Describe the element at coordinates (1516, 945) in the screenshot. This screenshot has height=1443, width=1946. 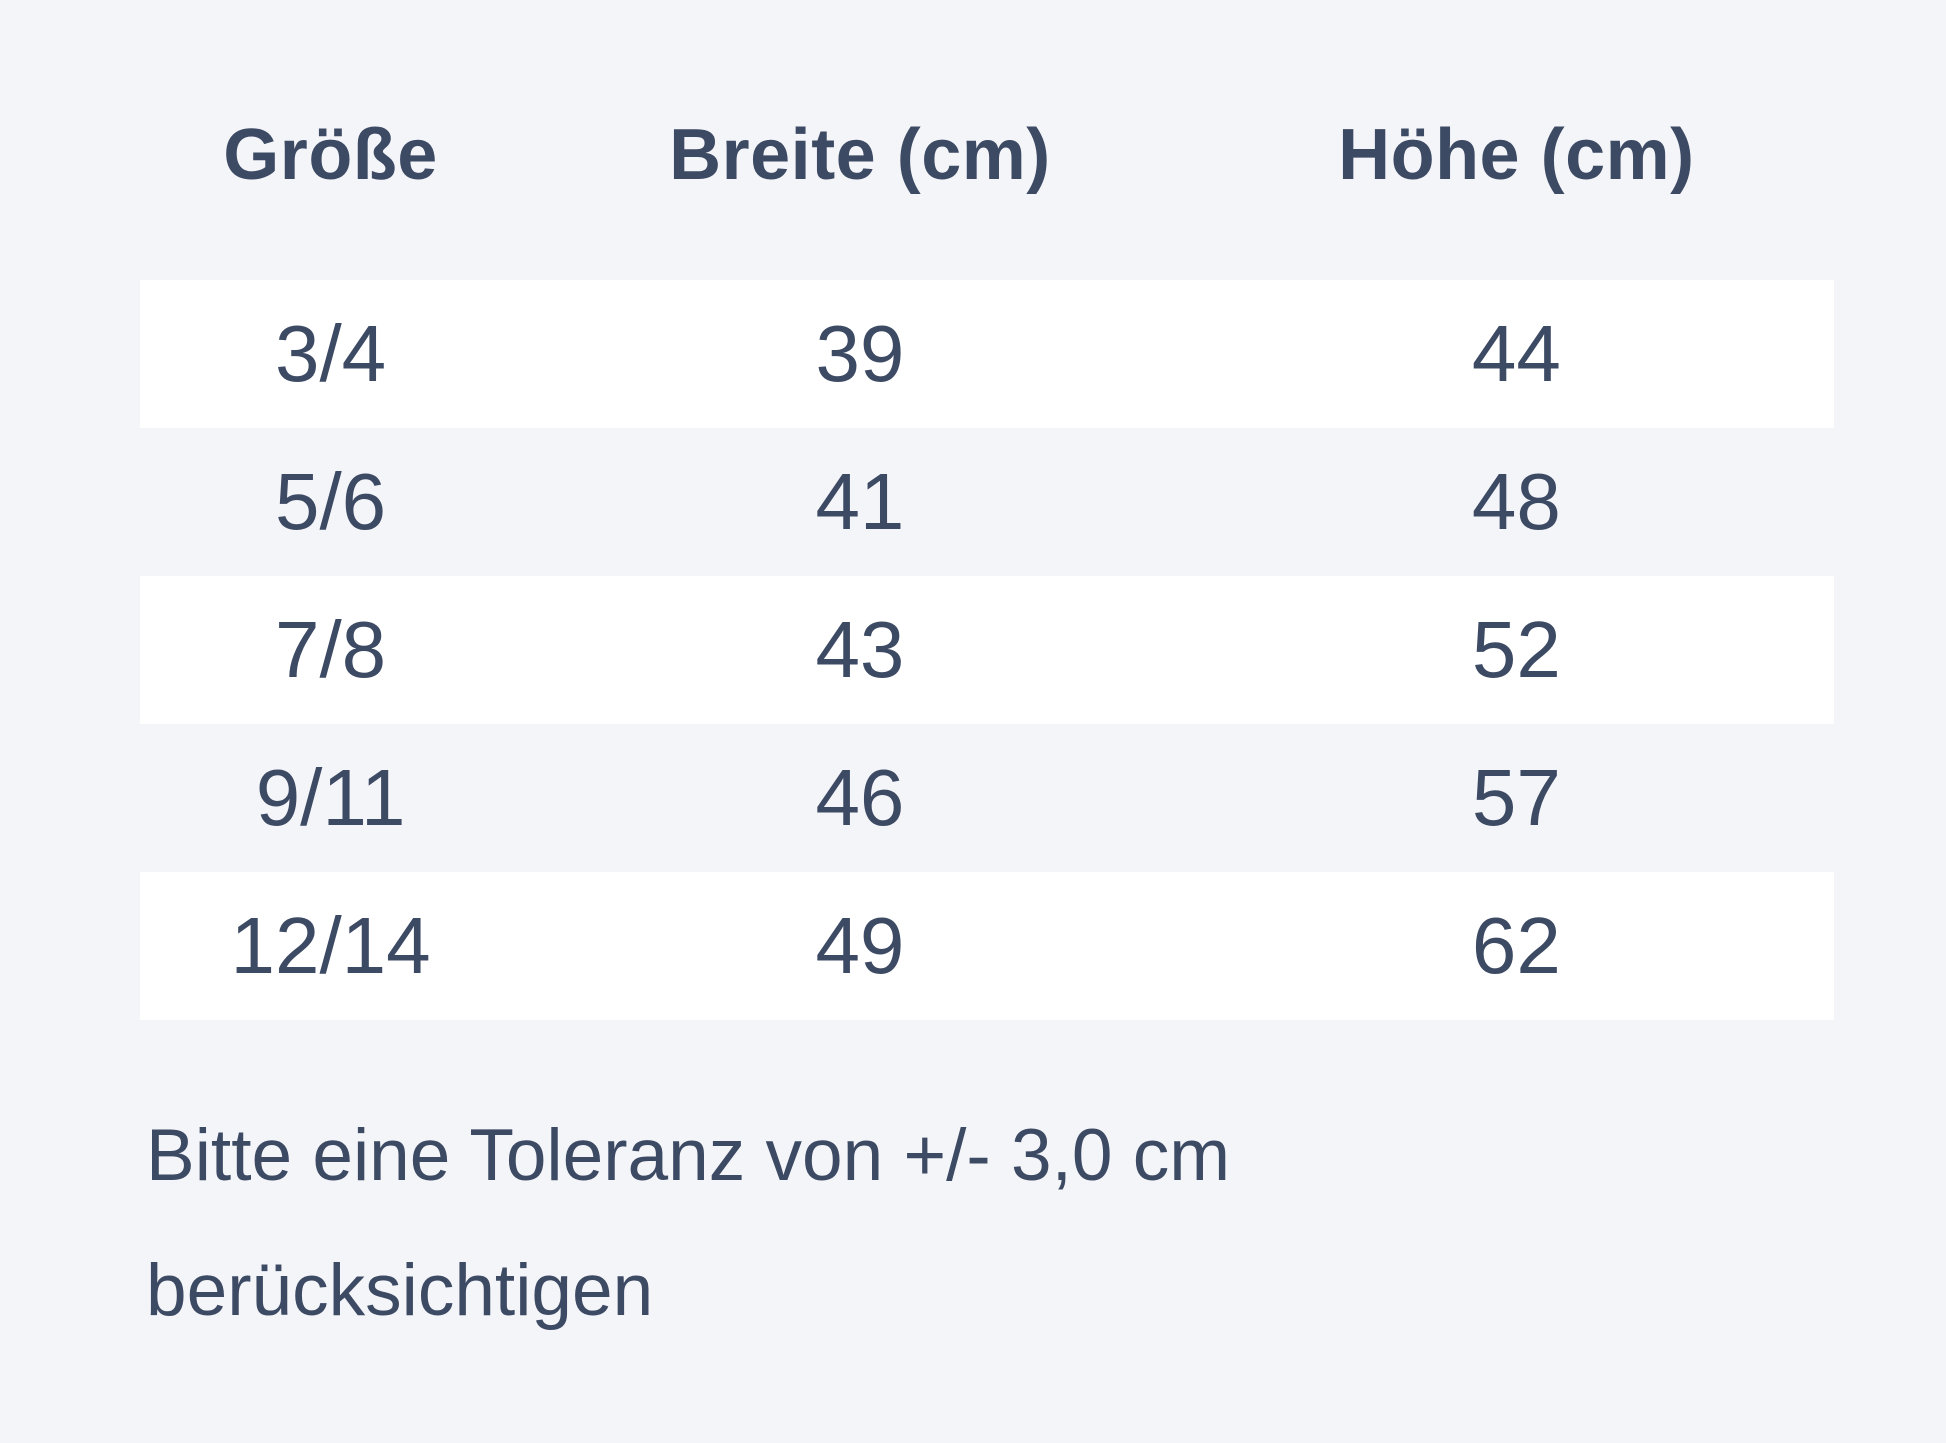
I see `height-cell: 62` at that location.